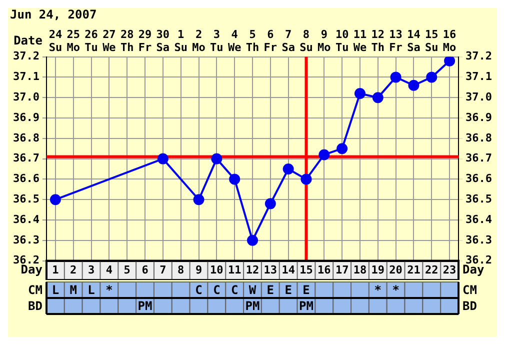 This screenshot has width=505, height=345. I want to click on x-tick-label: 2, so click(73, 269).